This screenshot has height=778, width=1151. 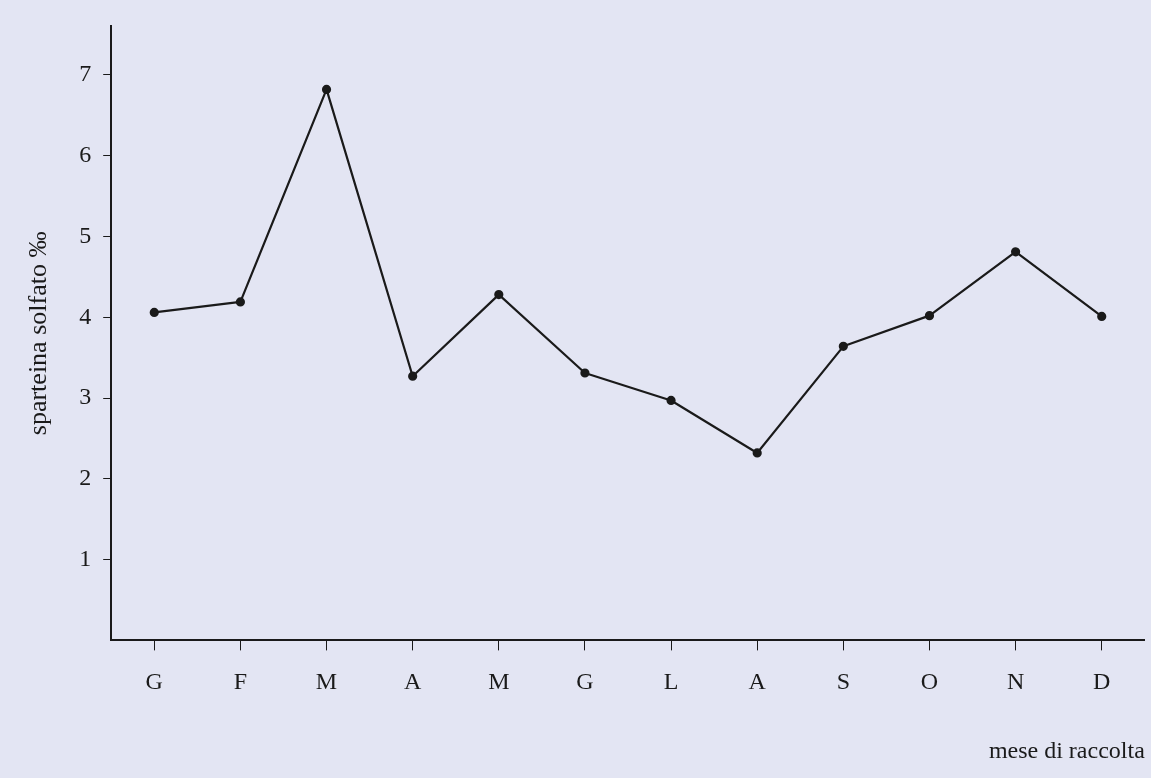 What do you see at coordinates (1067, 749) in the screenshot?
I see `x-axis-title: mese di raccolta` at bounding box center [1067, 749].